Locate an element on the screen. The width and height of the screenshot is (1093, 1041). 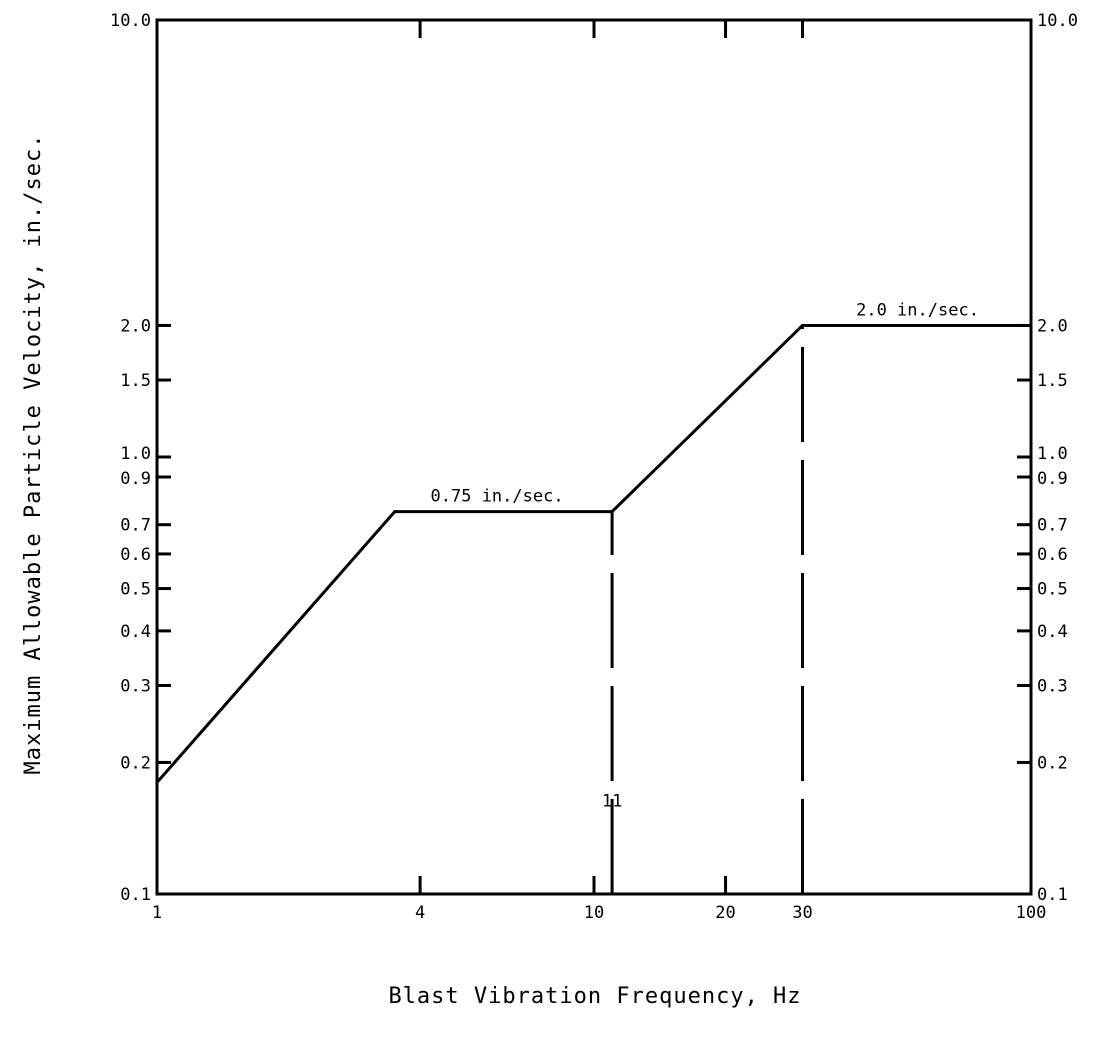
x-tick-label: 20 is located at coordinates (725, 913).